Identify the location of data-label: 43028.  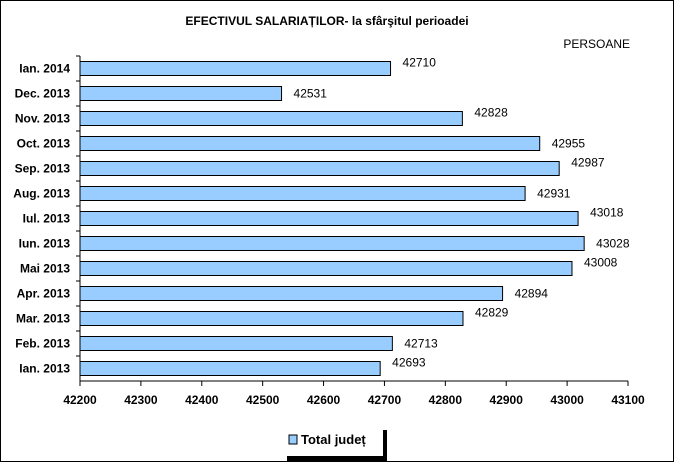
(613, 244).